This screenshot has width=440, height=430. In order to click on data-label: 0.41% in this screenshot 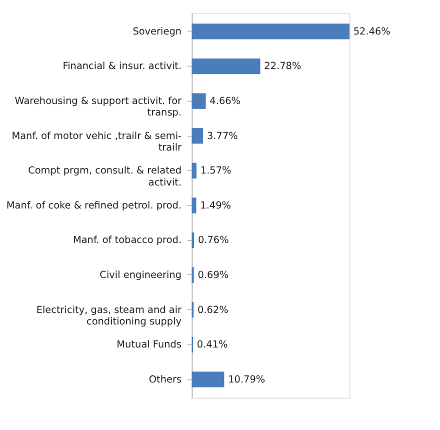, I will do `click(212, 345)`.